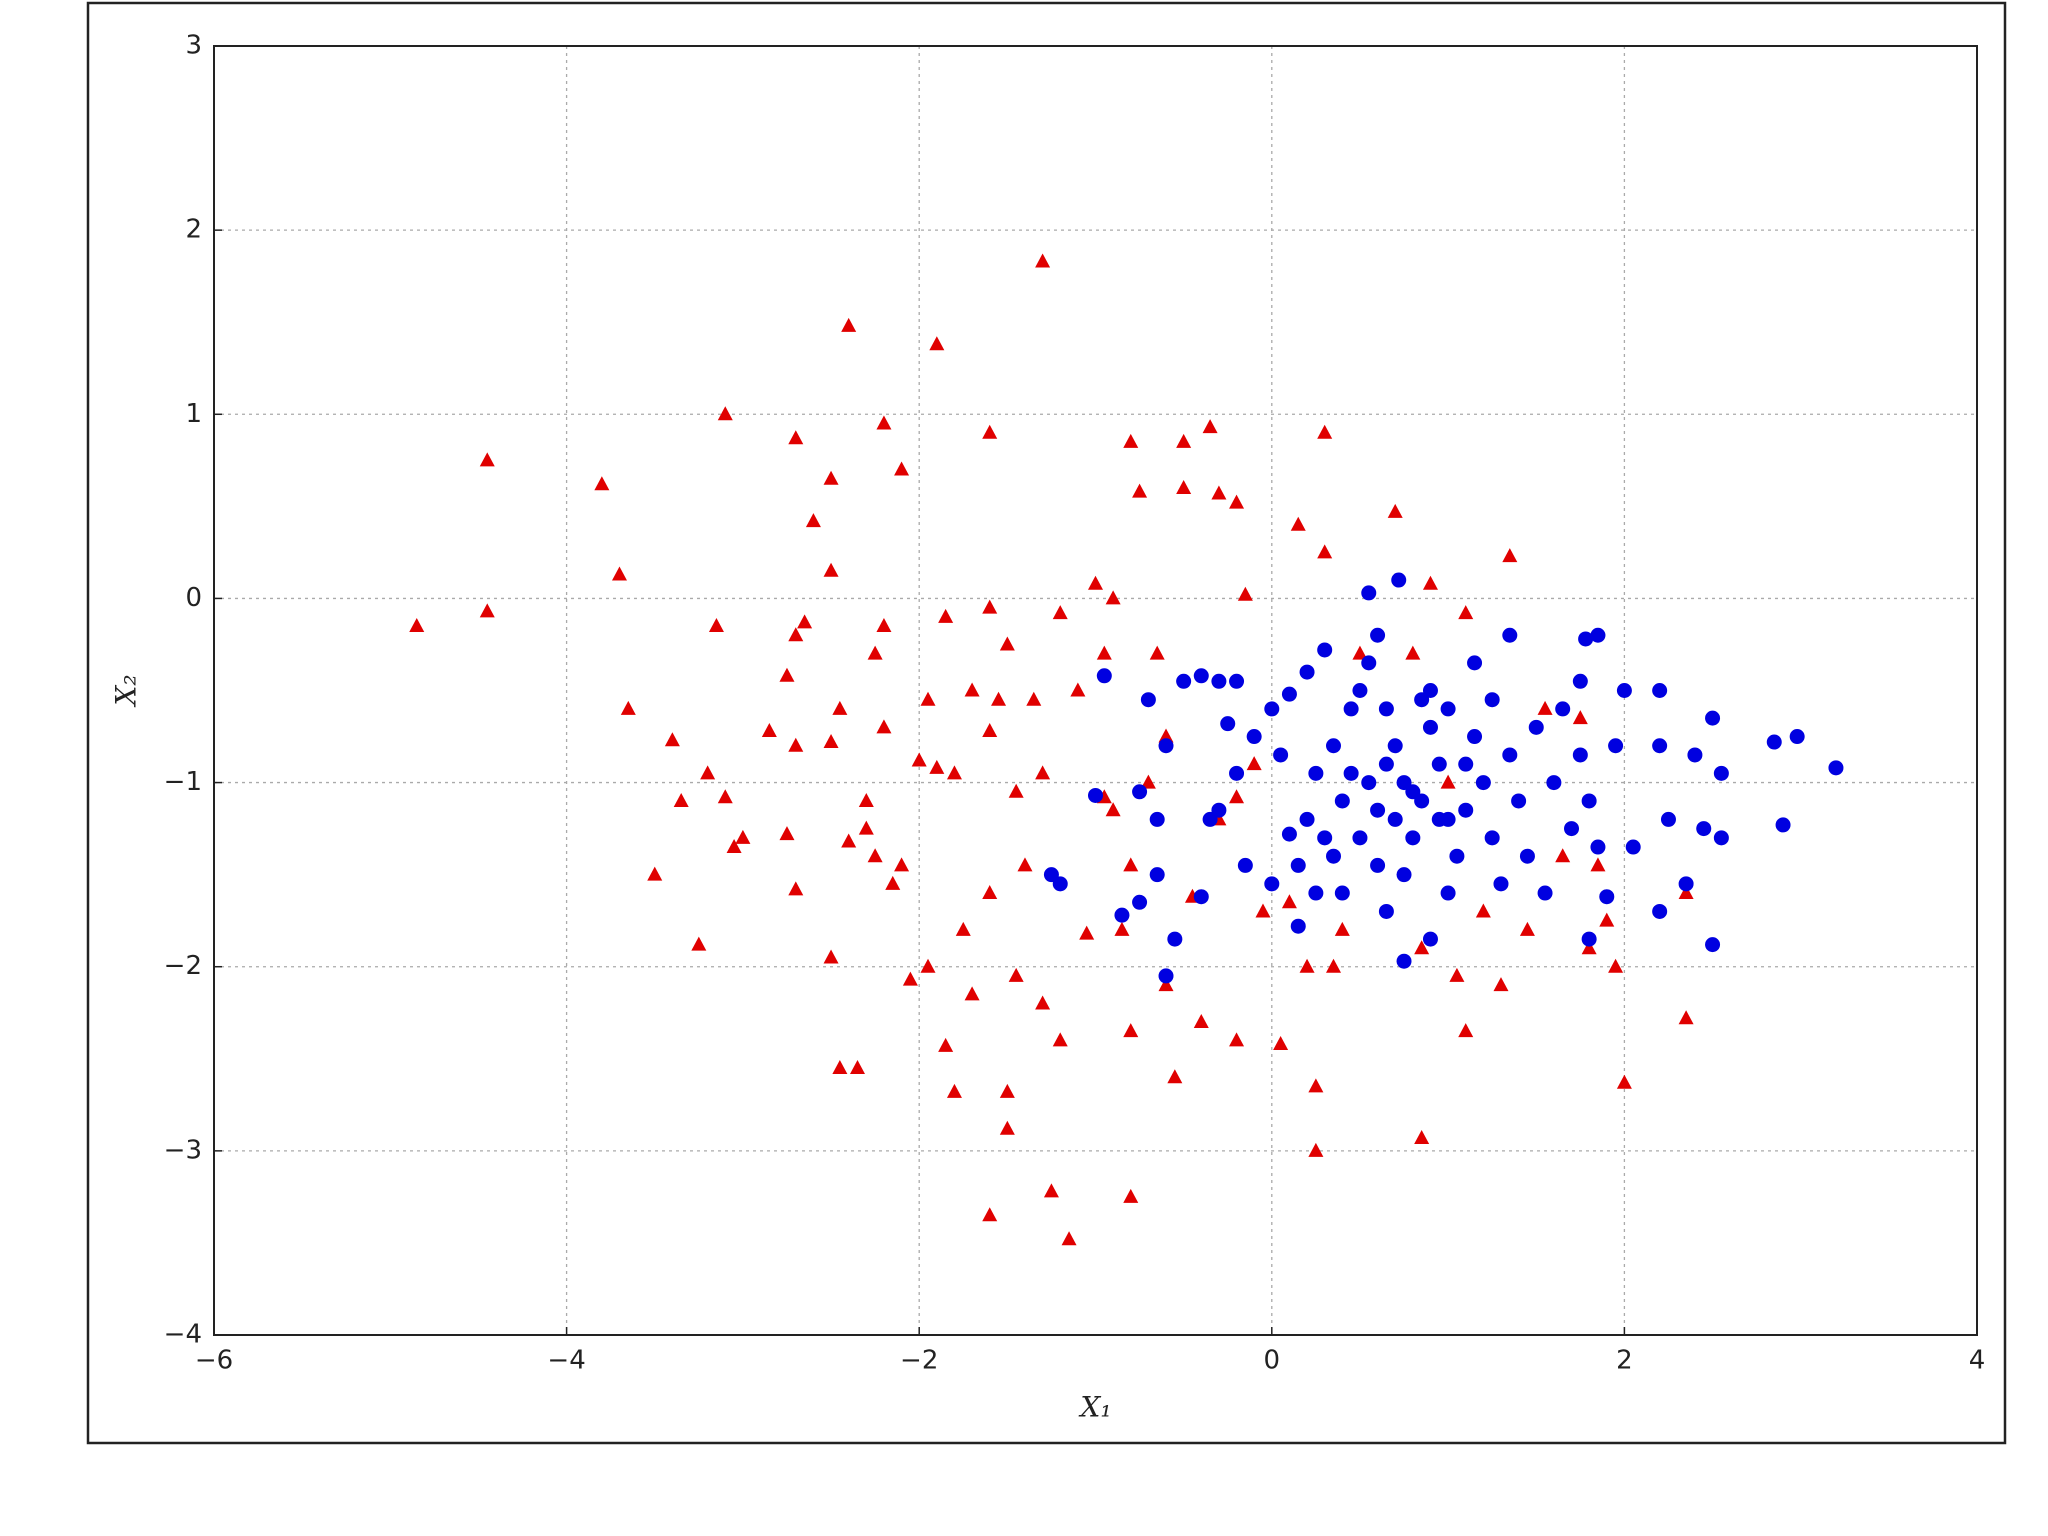 The height and width of the screenshot is (1536, 2048). Describe the element at coordinates (183, 1150) in the screenshot. I see `y-tick-label: −3` at that location.